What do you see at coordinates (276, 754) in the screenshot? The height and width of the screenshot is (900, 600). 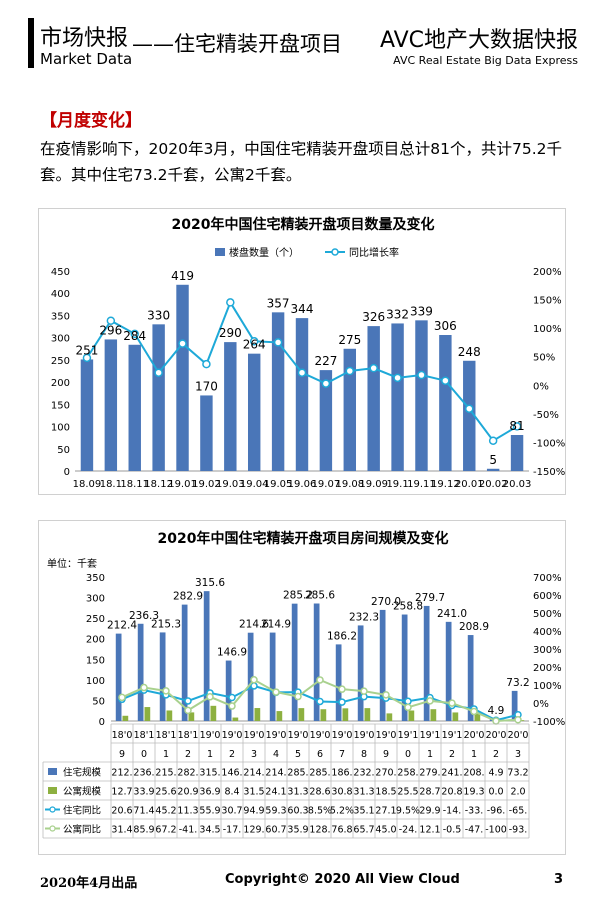 I see `x-tick-label: 4` at bounding box center [276, 754].